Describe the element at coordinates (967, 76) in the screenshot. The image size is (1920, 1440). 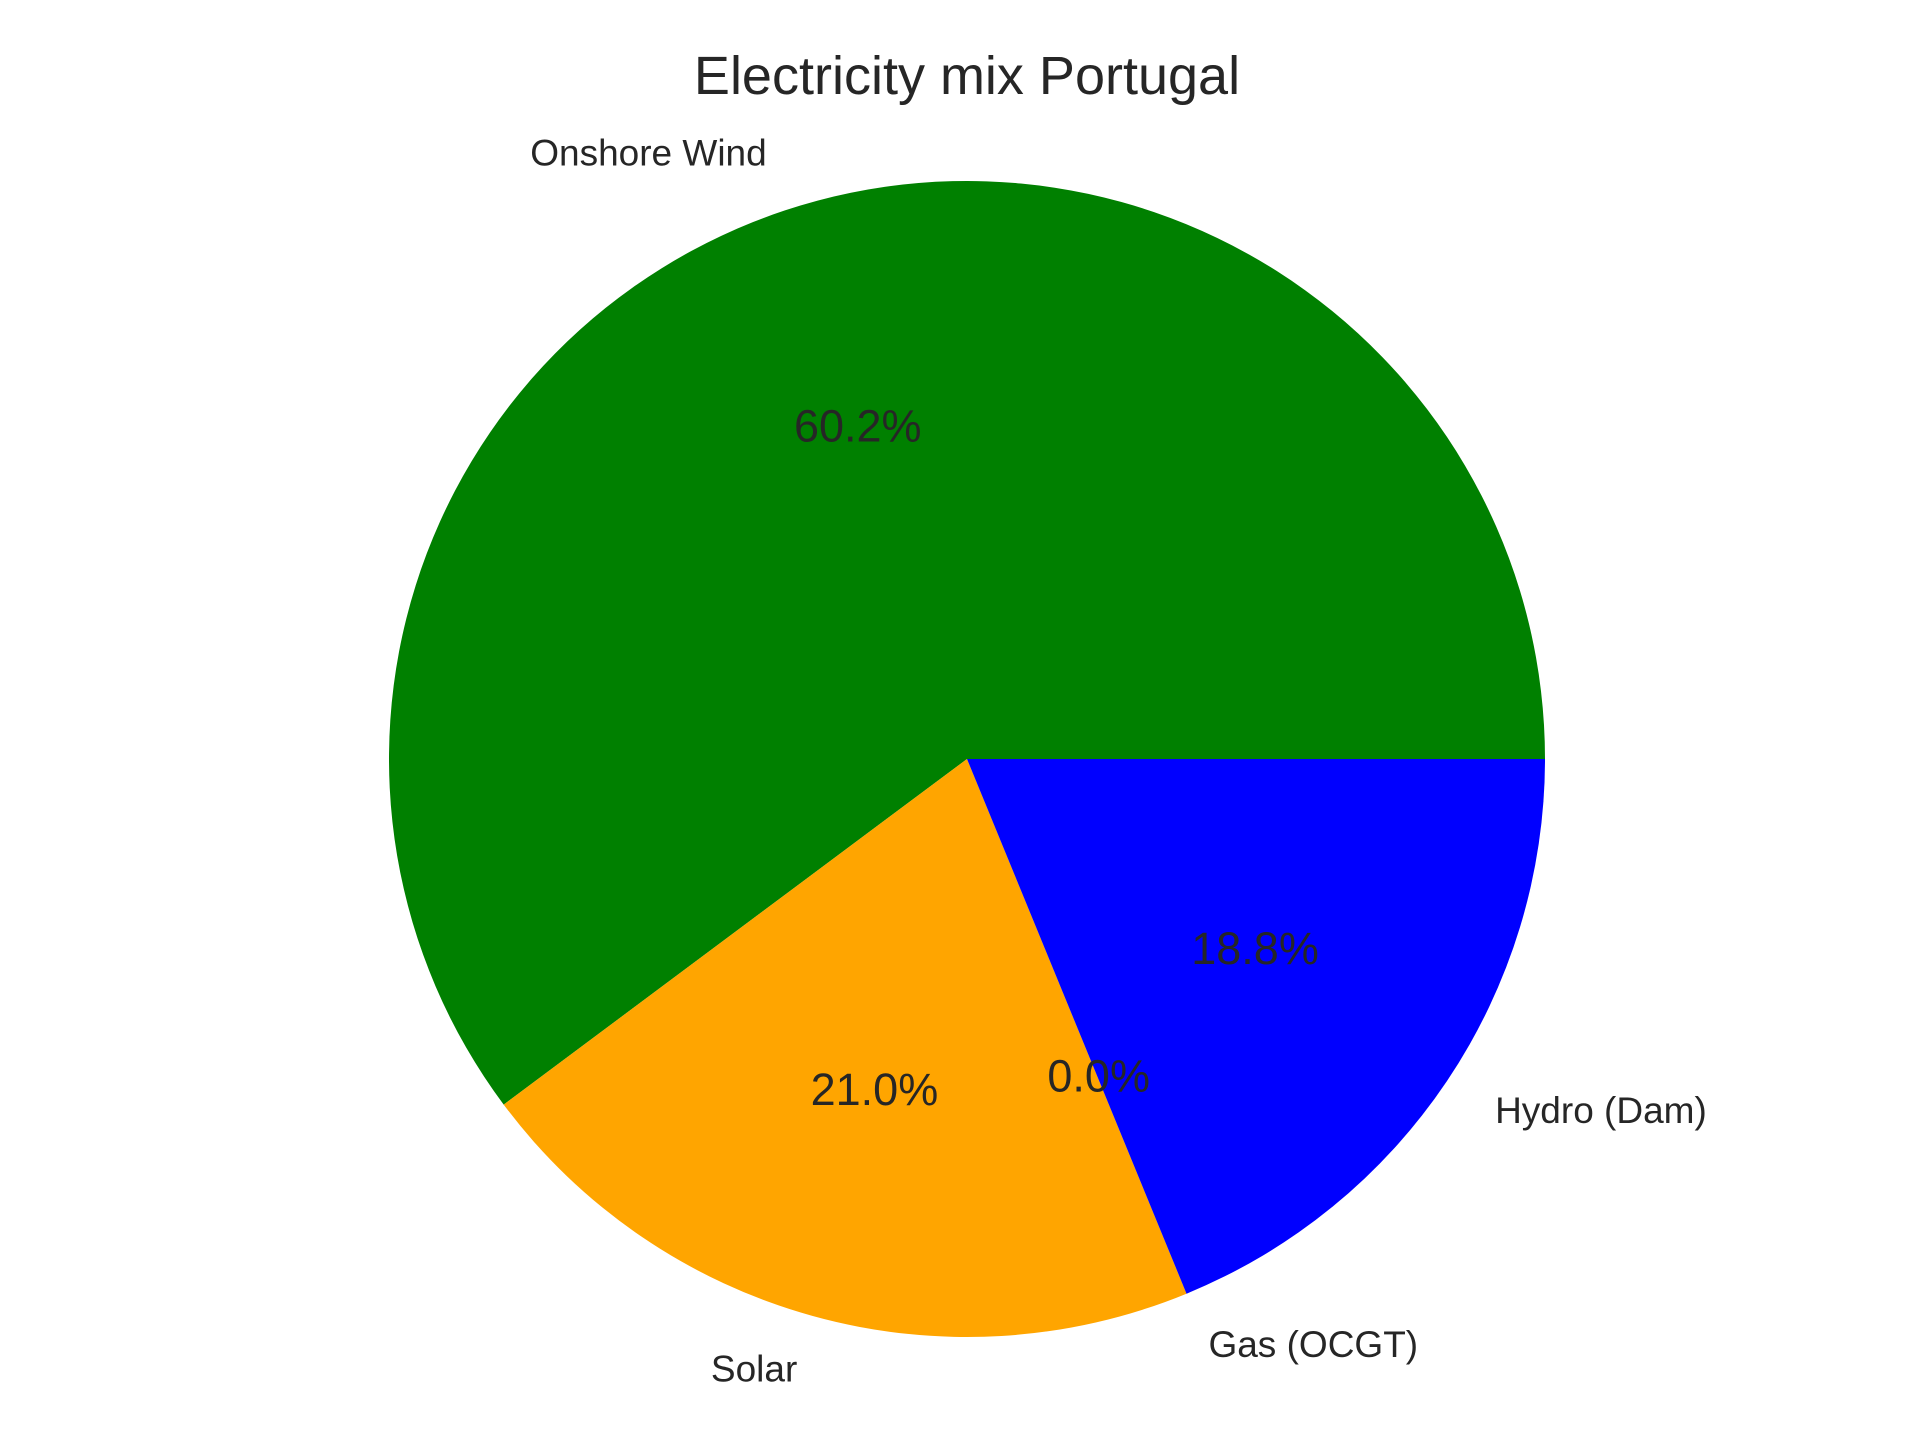
I see `chart-title: Electricity mix Portugal` at that location.